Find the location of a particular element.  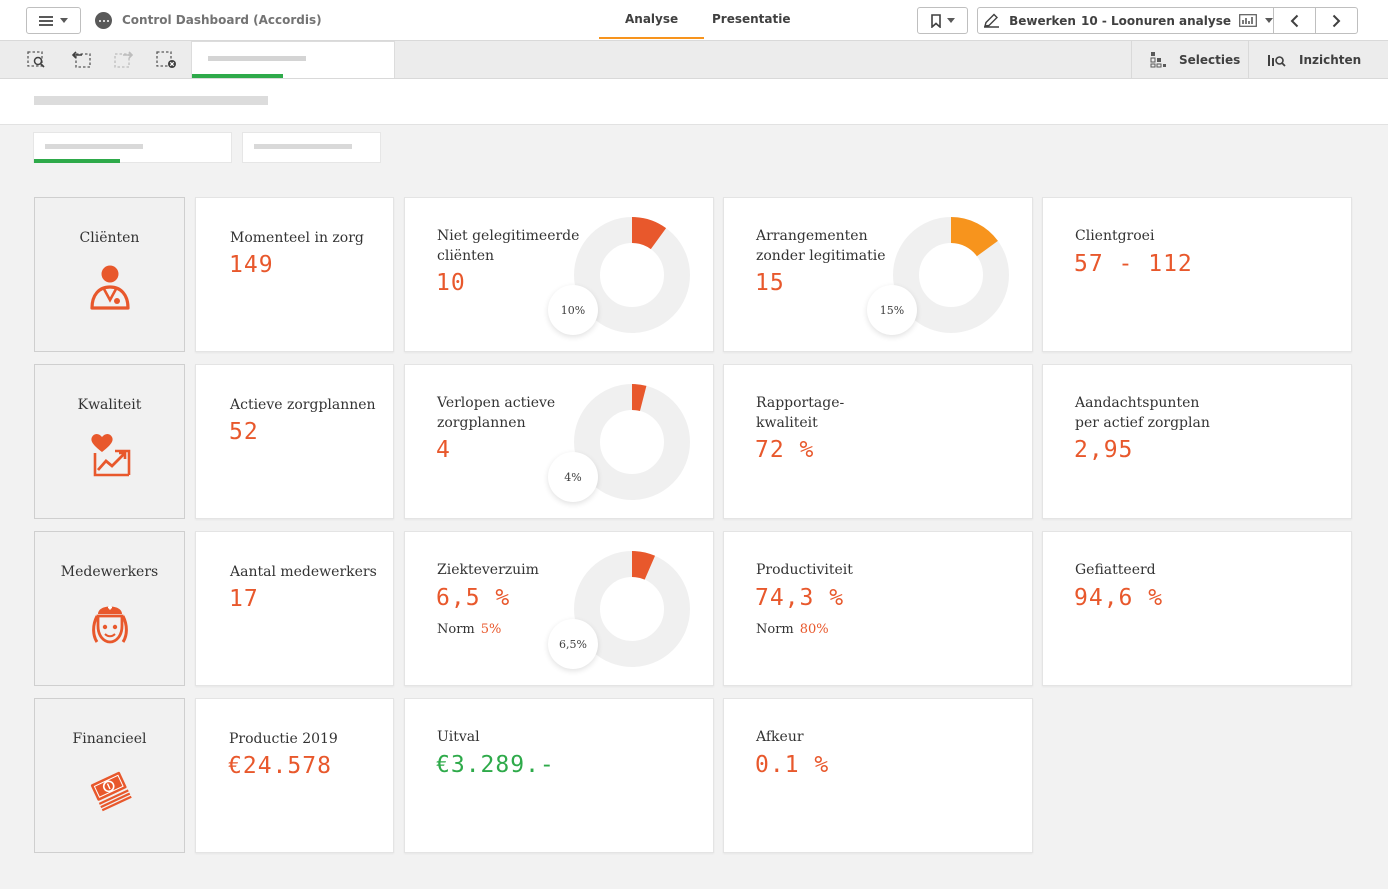

kpi-value: 72 % is located at coordinates (785, 450).